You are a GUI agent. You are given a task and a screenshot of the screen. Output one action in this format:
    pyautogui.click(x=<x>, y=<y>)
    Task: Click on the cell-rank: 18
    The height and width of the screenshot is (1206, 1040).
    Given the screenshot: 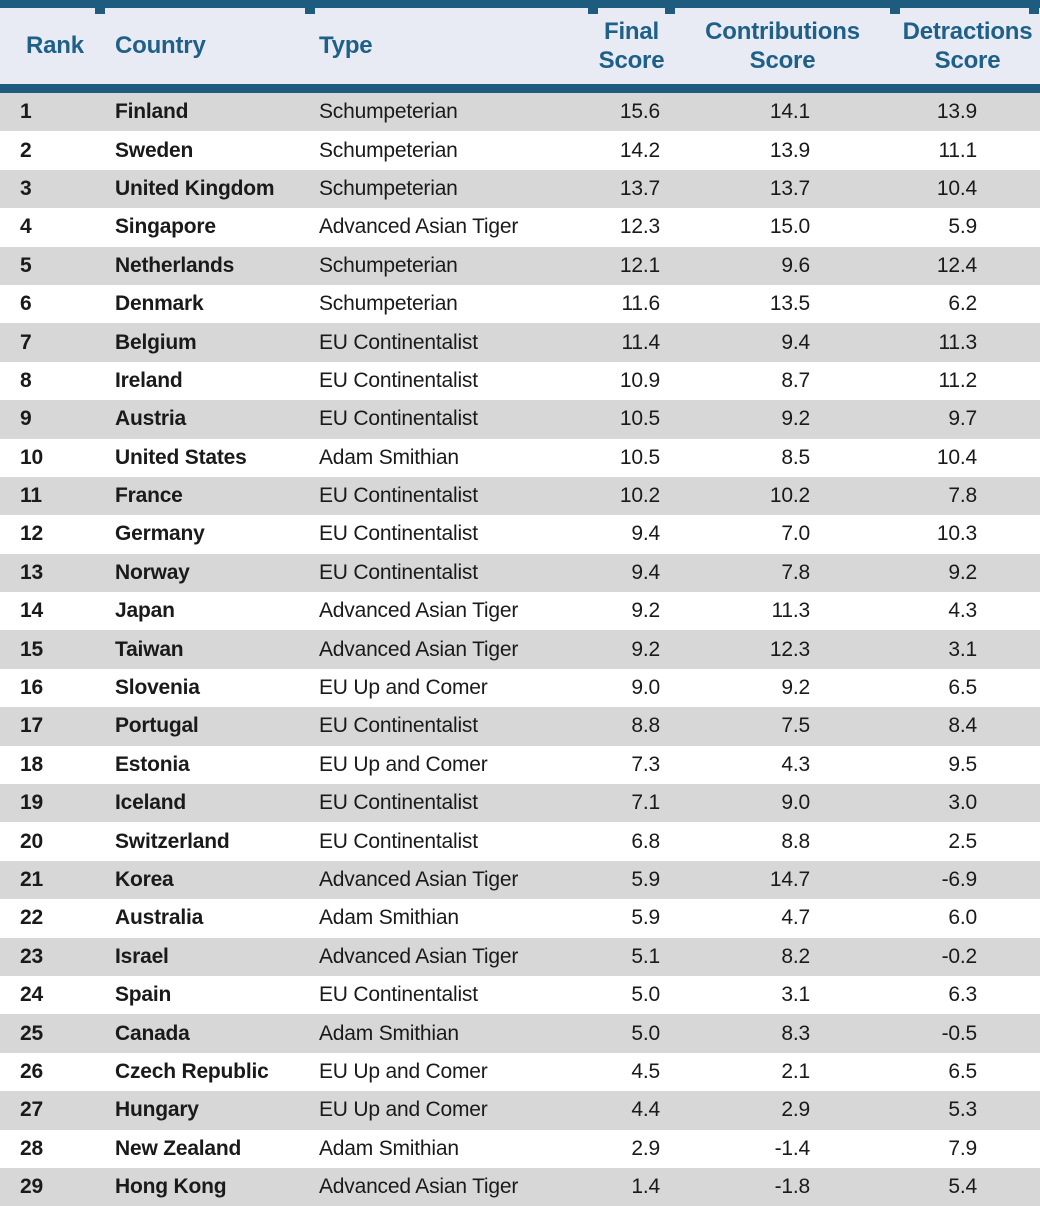 What is the action you would take?
    pyautogui.click(x=31, y=764)
    